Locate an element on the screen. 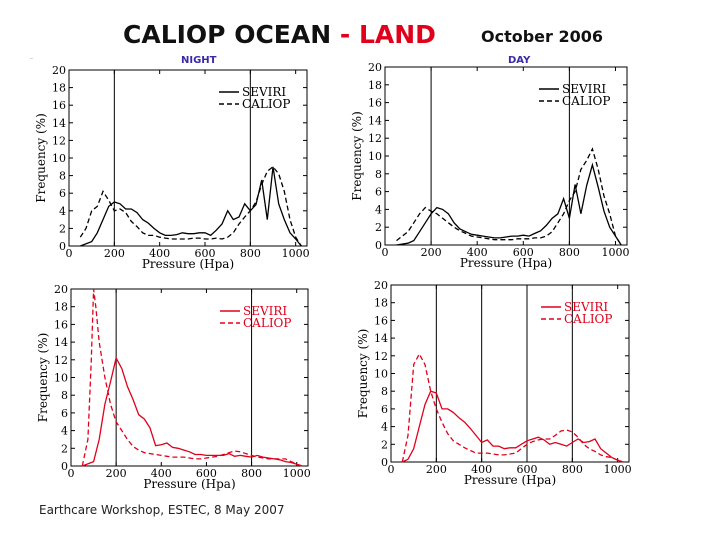  chart3-ytick-label: 0 is located at coordinates (384, 462).